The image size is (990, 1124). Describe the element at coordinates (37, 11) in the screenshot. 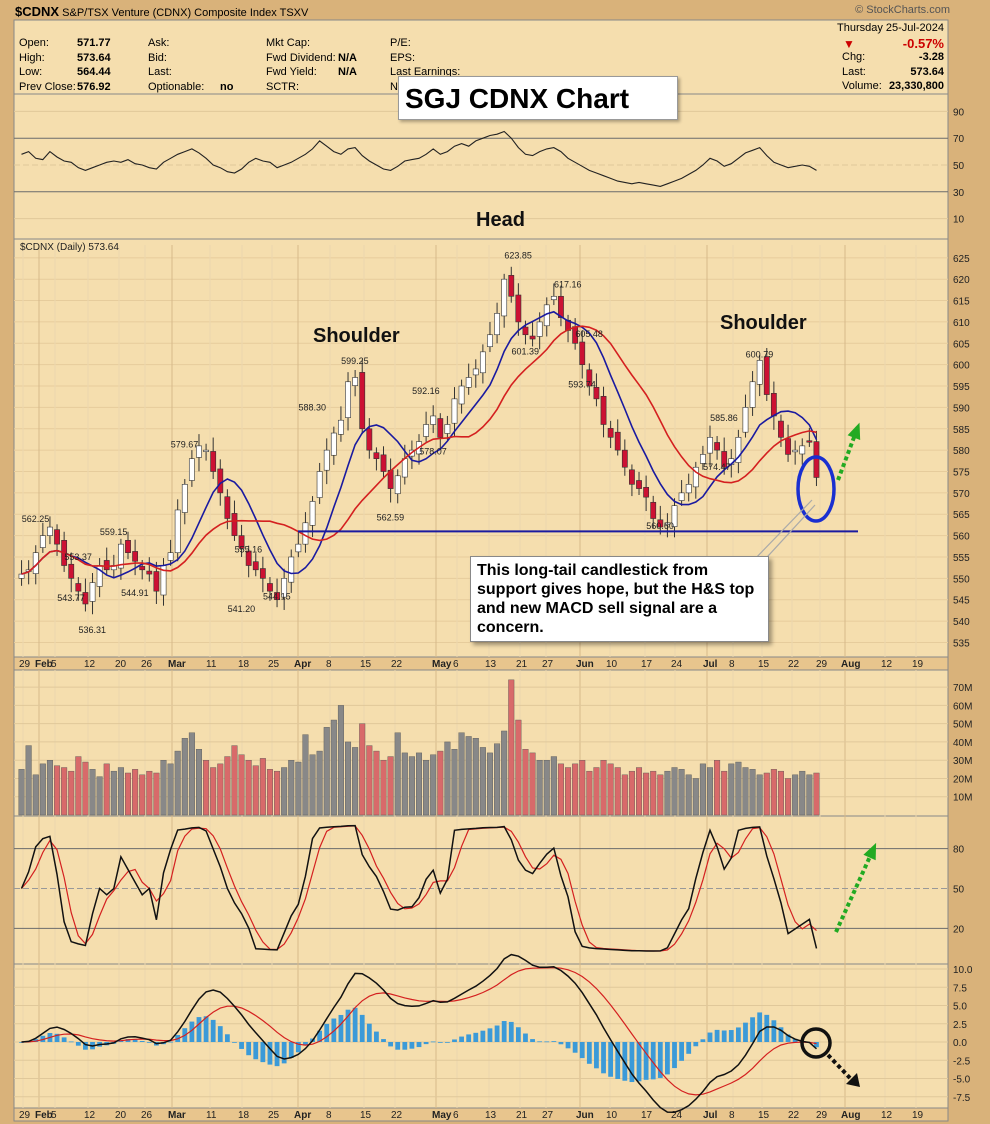

I see `symbol: $CDNX` at that location.